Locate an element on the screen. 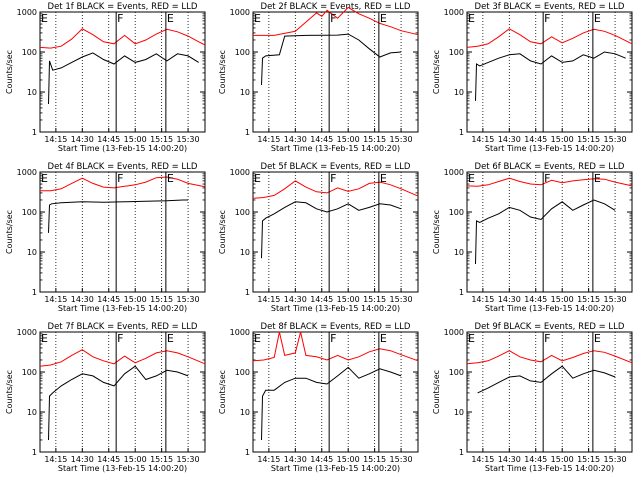  chart-title: Det 5f BLACK = Events, RED = LLD is located at coordinates (336, 167).